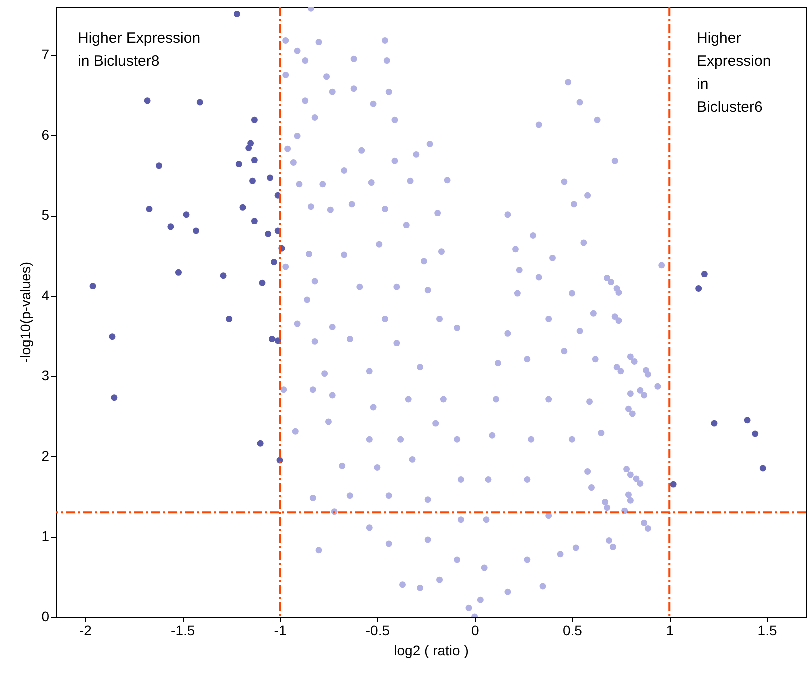 The height and width of the screenshot is (676, 809). Describe the element at coordinates (85, 630) in the screenshot. I see `x-tick-label: -2` at that location.